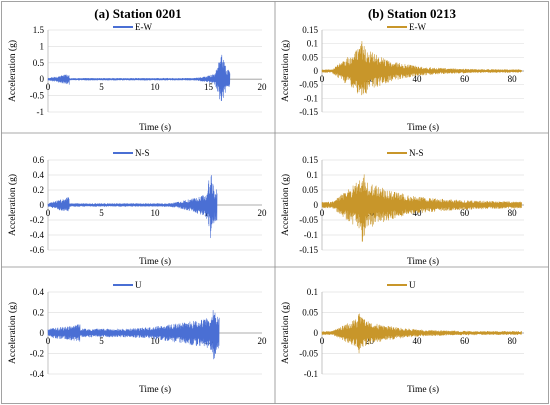 The width and height of the screenshot is (550, 405). Describe the element at coordinates (39, 30) in the screenshot. I see `y-tick-label: 1.5` at that location.